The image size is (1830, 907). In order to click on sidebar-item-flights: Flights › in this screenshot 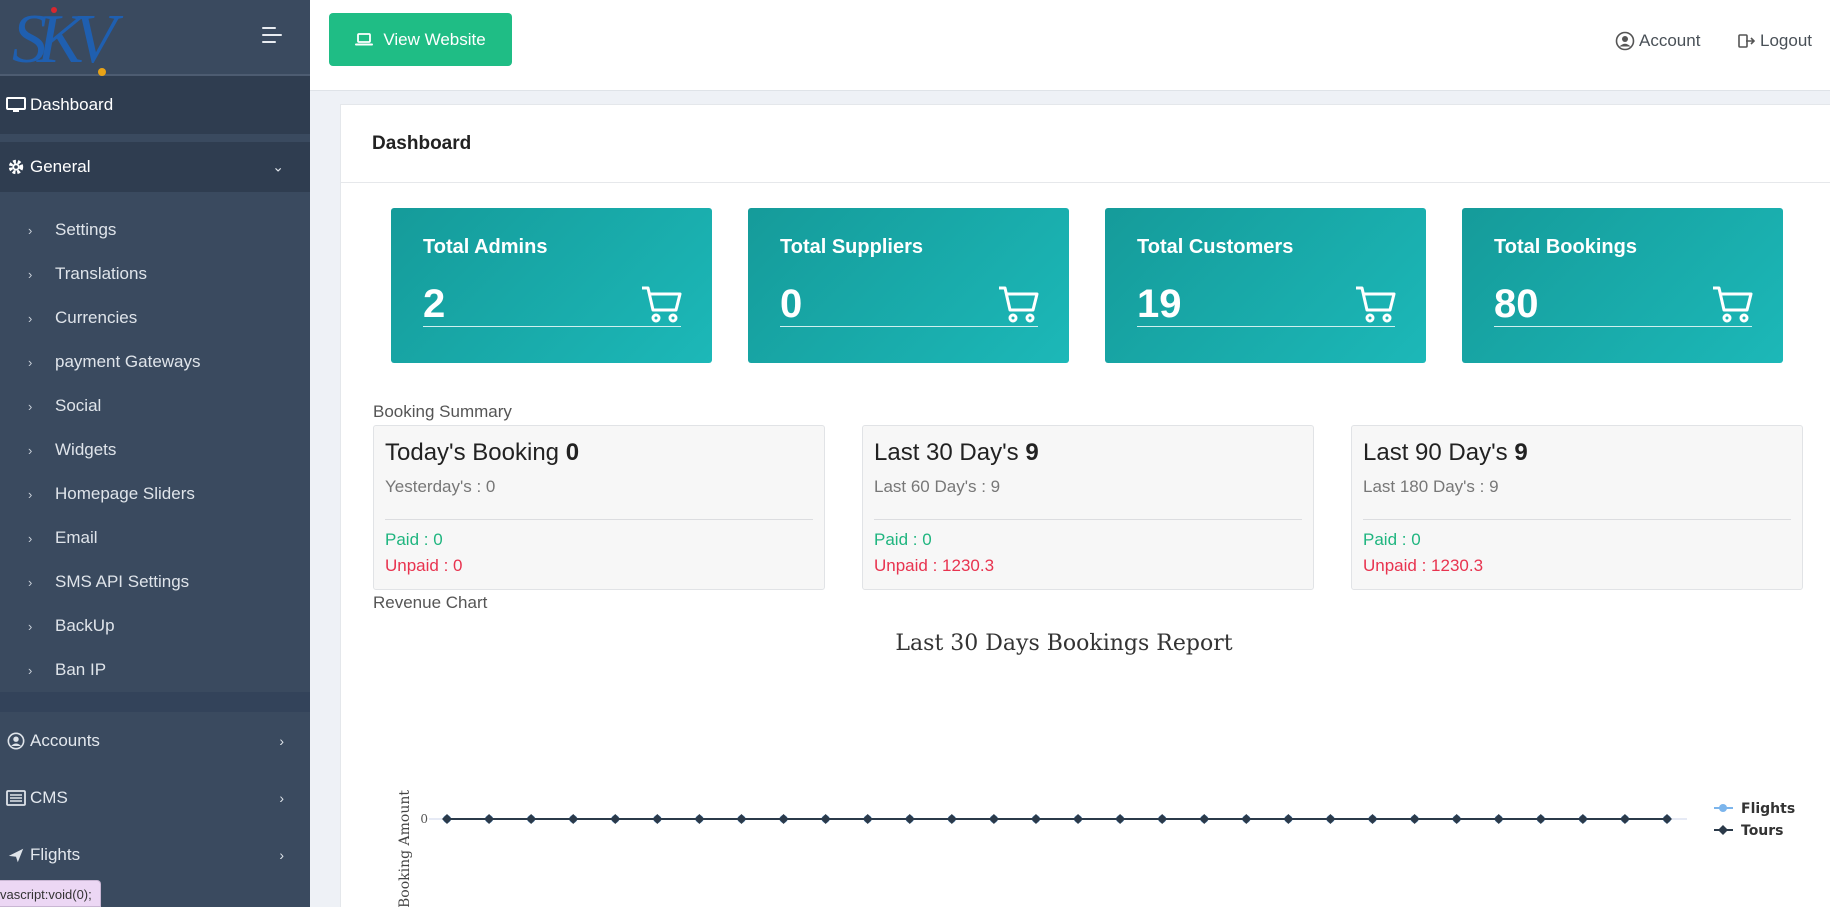, I will do `click(155, 854)`.